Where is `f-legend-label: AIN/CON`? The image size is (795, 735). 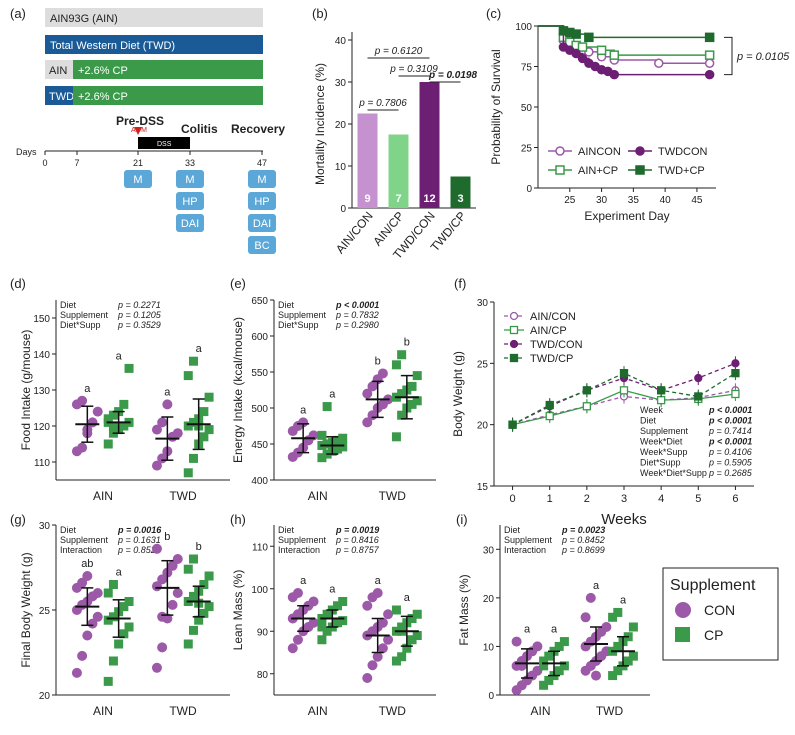
f-legend-label: AIN/CON is located at coordinates (553, 317).